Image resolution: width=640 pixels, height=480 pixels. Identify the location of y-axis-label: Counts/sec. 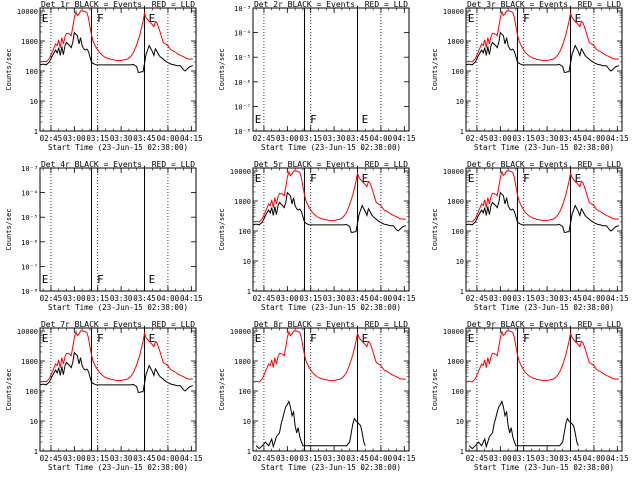
(9, 69).